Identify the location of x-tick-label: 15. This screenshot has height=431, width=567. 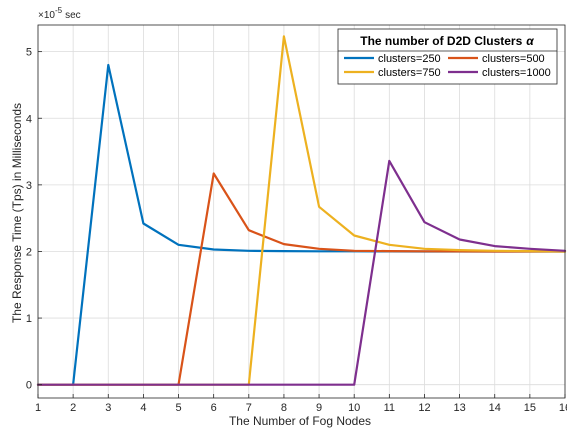
(530, 408).